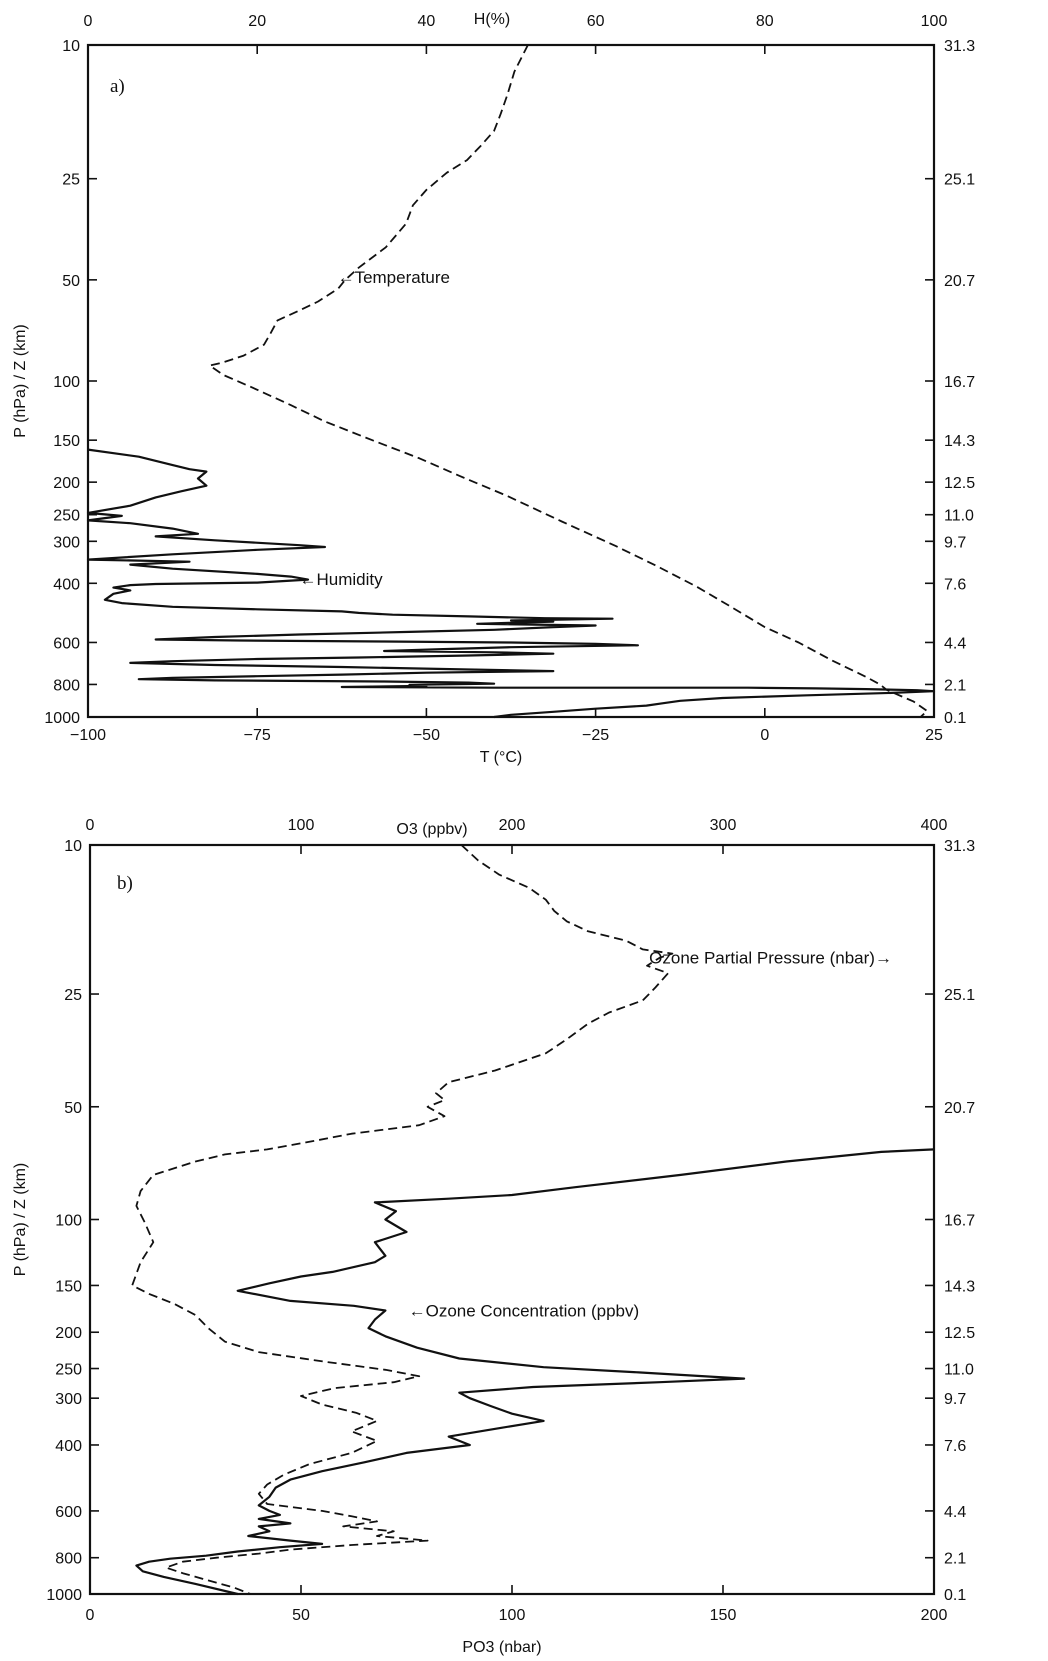 Image resolution: width=1048 pixels, height=1661 pixels. Describe the element at coordinates (501, 1647) in the screenshot. I see `x-bottom-axis-title: PO3 (nbar)` at that location.